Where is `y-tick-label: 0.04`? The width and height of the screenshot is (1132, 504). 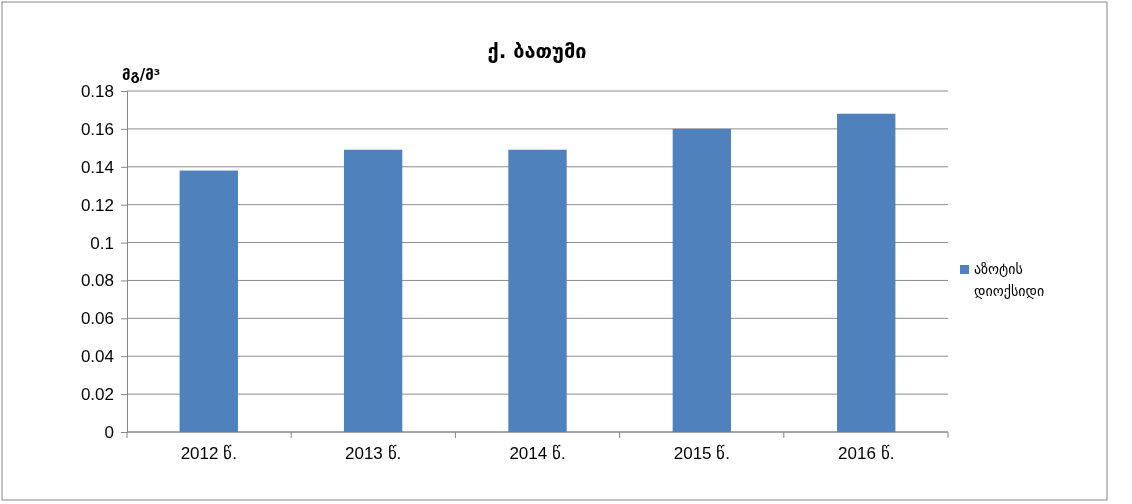 y-tick-label: 0.04 is located at coordinates (97, 357).